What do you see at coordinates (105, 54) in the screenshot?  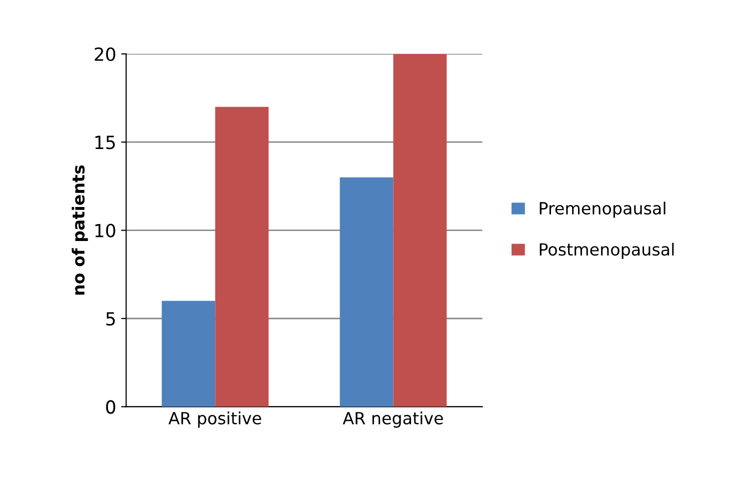 I see `y-tick-label: 20` at bounding box center [105, 54].